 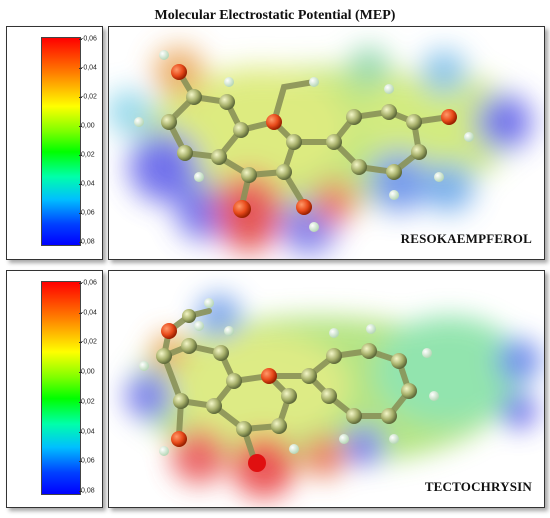 I want to click on colorbar-panel-top: -0,06 -0,04 -0,02 0,00 0,02 0,04 0,06 0,08, so click(x=54, y=143).